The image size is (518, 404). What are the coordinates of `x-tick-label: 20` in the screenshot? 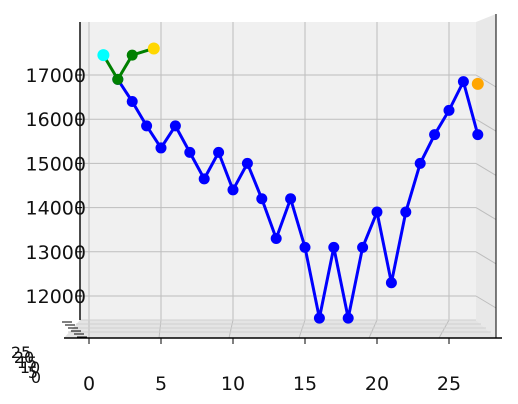 It's located at (377, 384).